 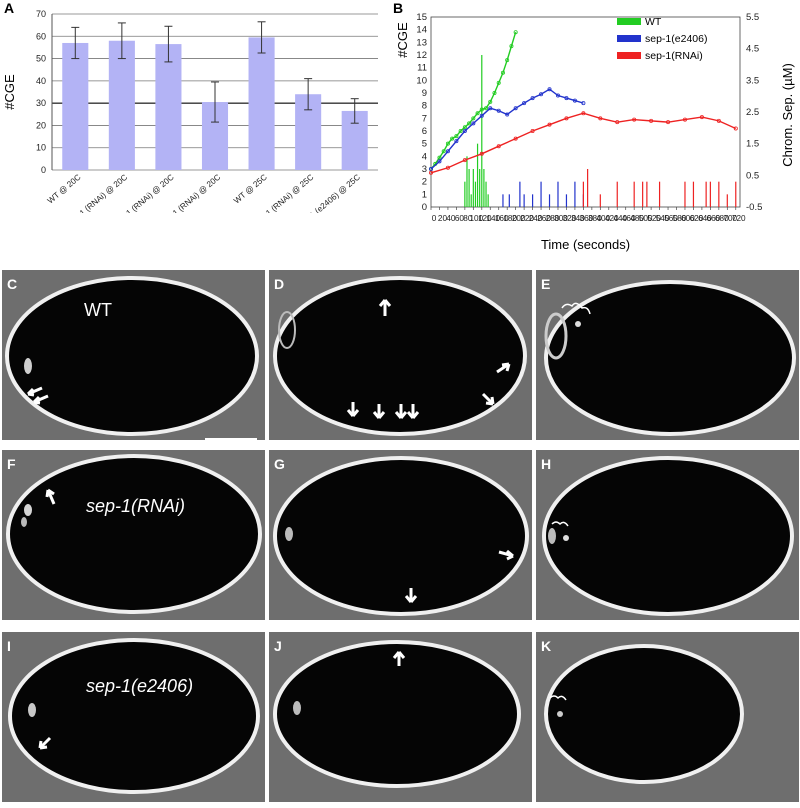 I want to click on panel-label-d: D, so click(x=279, y=284).